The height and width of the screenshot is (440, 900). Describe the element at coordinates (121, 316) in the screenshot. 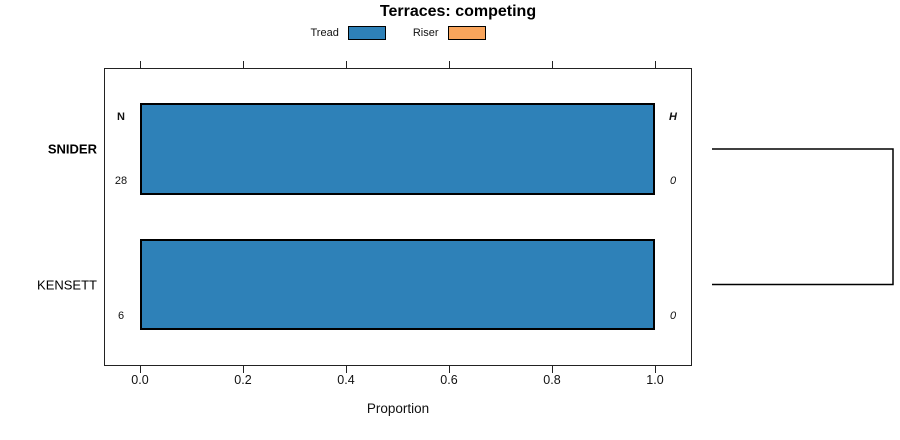

I see `count-value: 6` at that location.